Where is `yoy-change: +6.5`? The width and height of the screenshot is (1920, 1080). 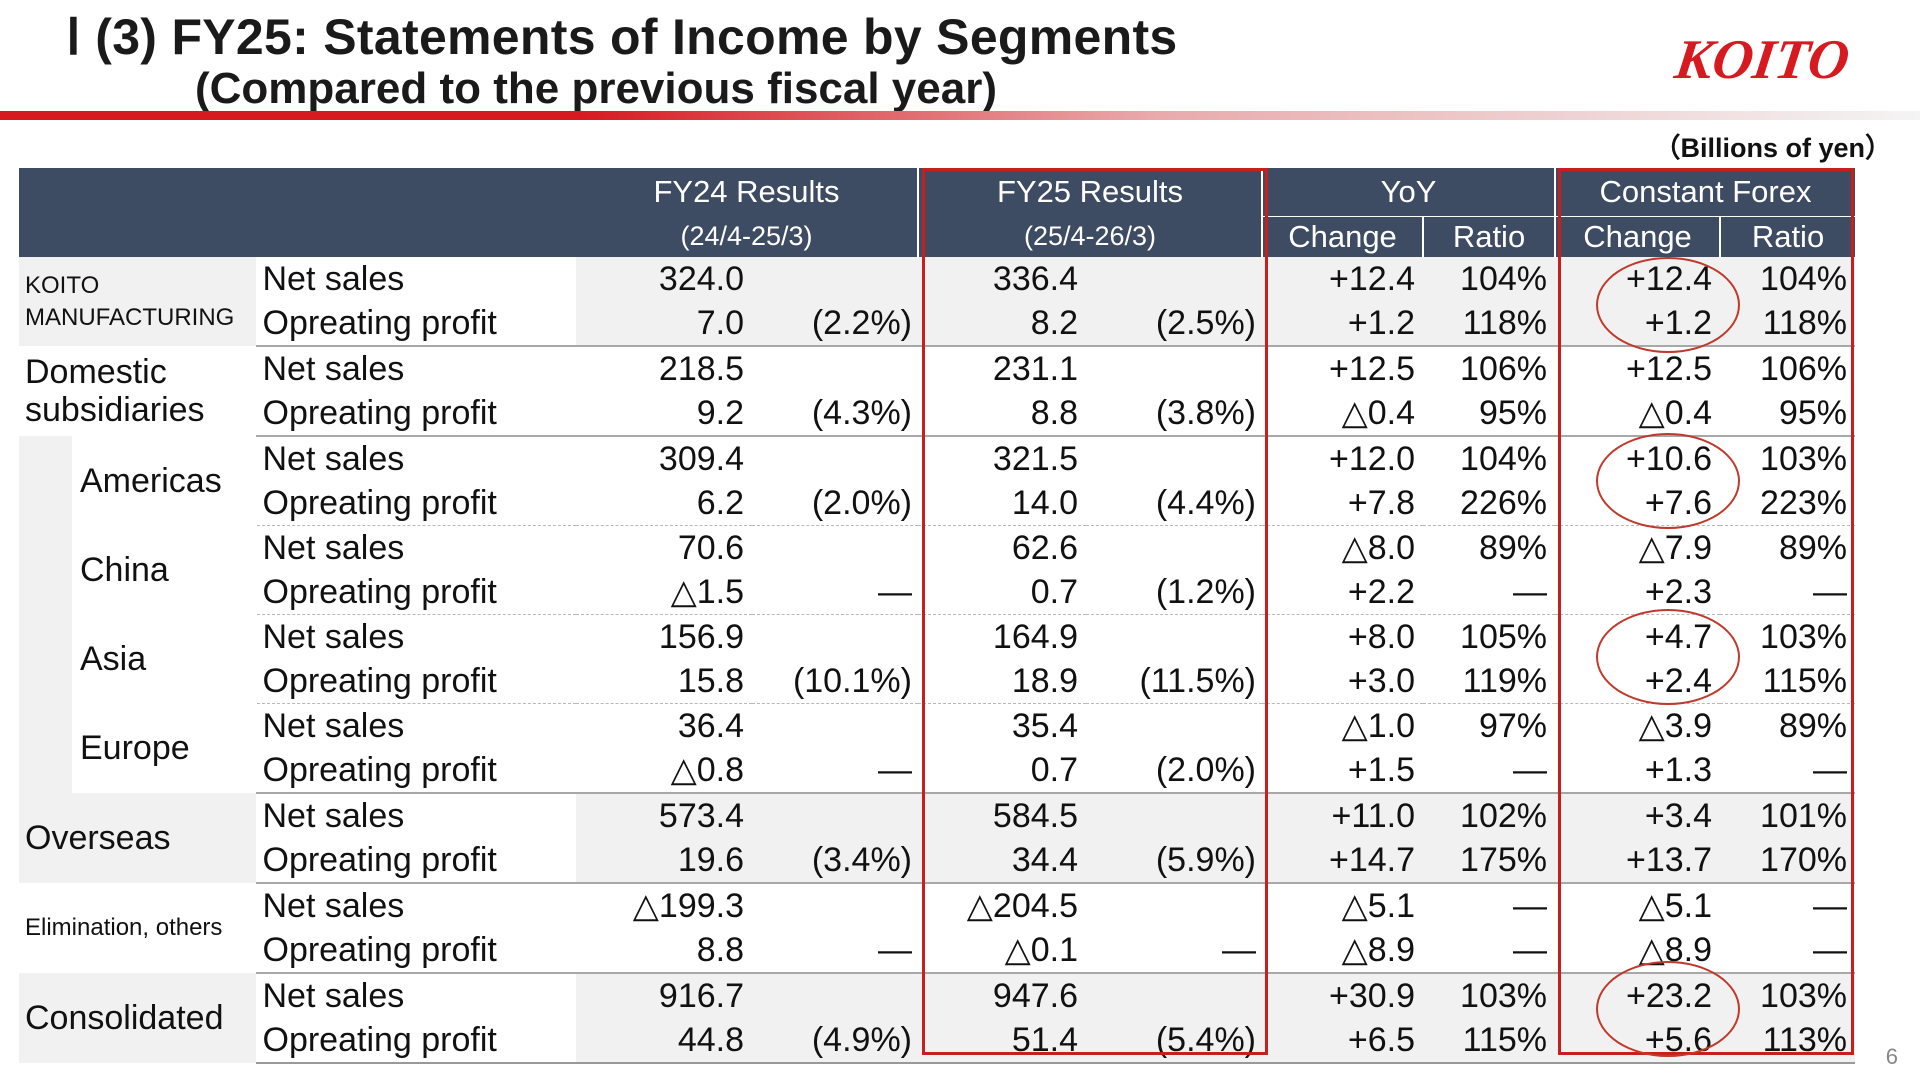
yoy-change: +6.5 is located at coordinates (1342, 1041).